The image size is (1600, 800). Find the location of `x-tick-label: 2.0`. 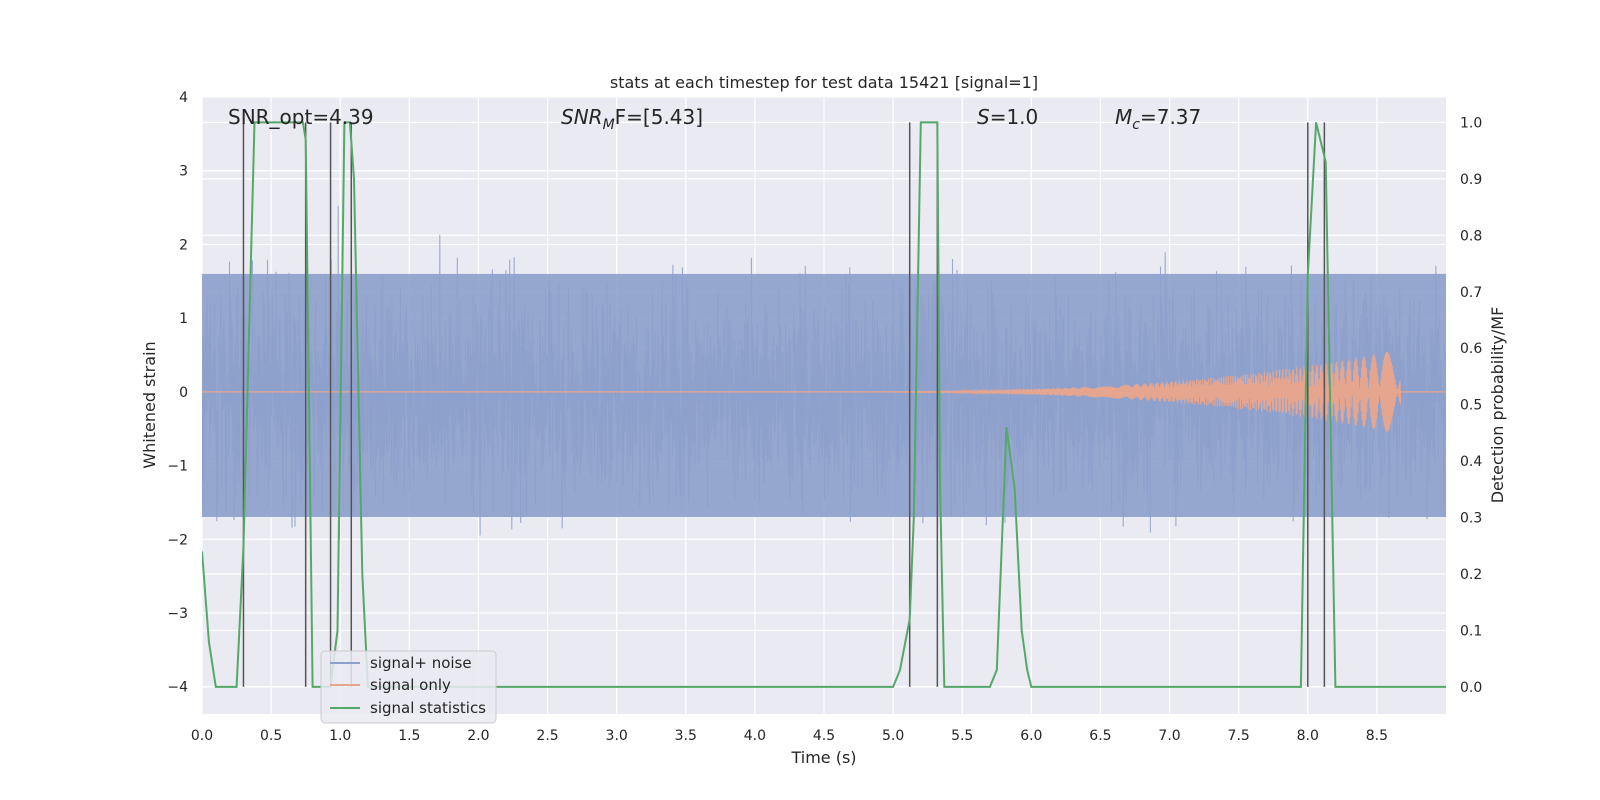

x-tick-label: 2.0 is located at coordinates (478, 736).